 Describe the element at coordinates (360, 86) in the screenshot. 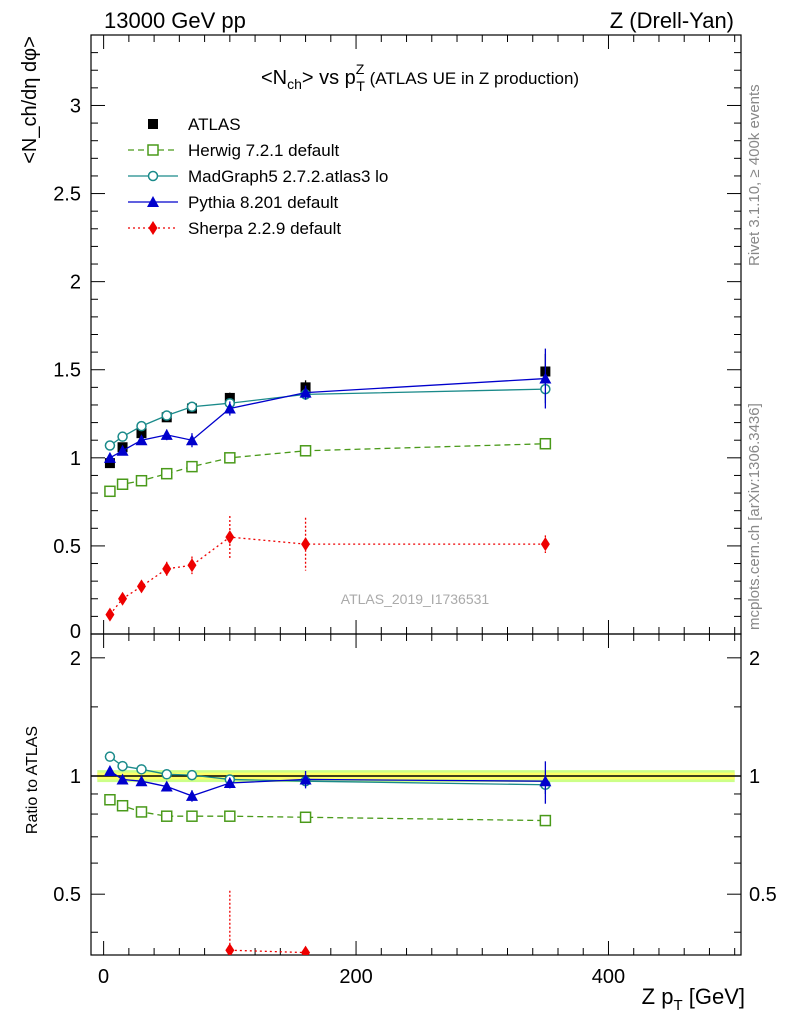

I see `chart-title-part: T` at that location.